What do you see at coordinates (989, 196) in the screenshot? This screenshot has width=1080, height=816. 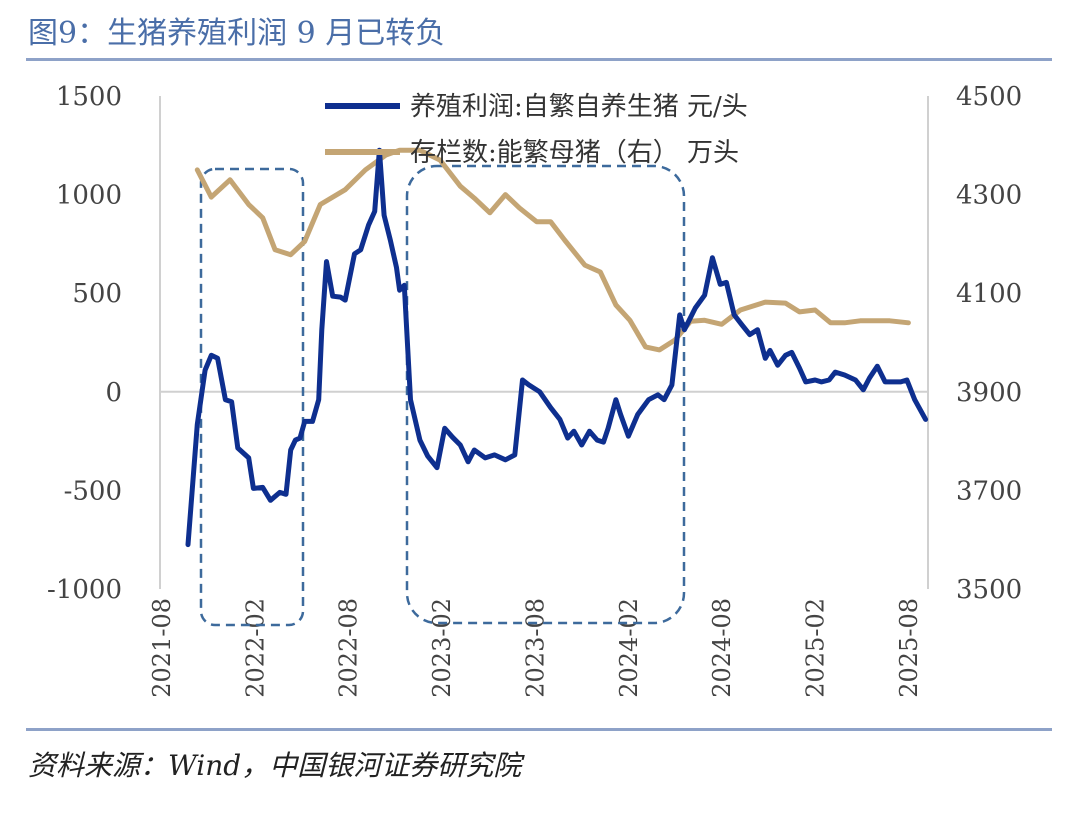 I see `y-right-tick-label: 4300` at bounding box center [989, 196].